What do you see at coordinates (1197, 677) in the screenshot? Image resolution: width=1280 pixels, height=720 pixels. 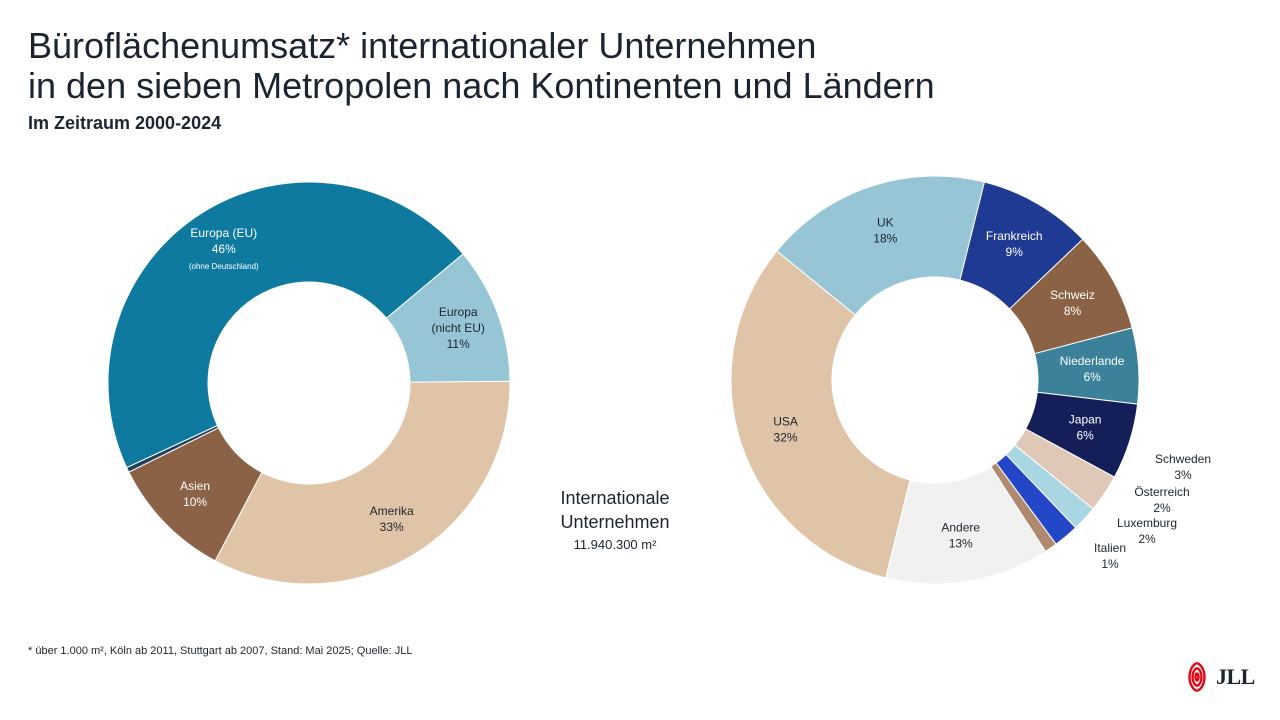 I see `jll-logo-icon` at bounding box center [1197, 677].